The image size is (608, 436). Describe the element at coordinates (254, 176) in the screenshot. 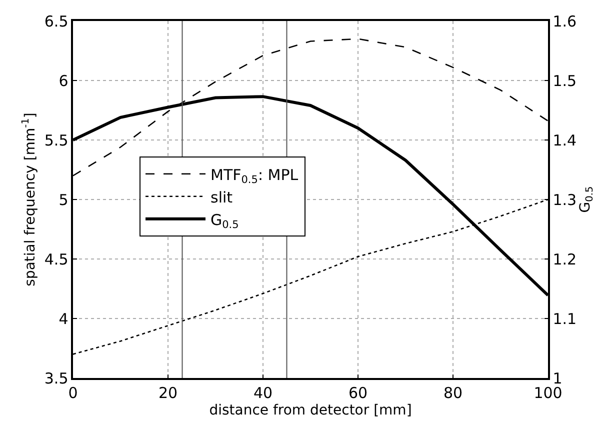

I see `legend-label: MTF$_{0.5}$: MPL` at that location.